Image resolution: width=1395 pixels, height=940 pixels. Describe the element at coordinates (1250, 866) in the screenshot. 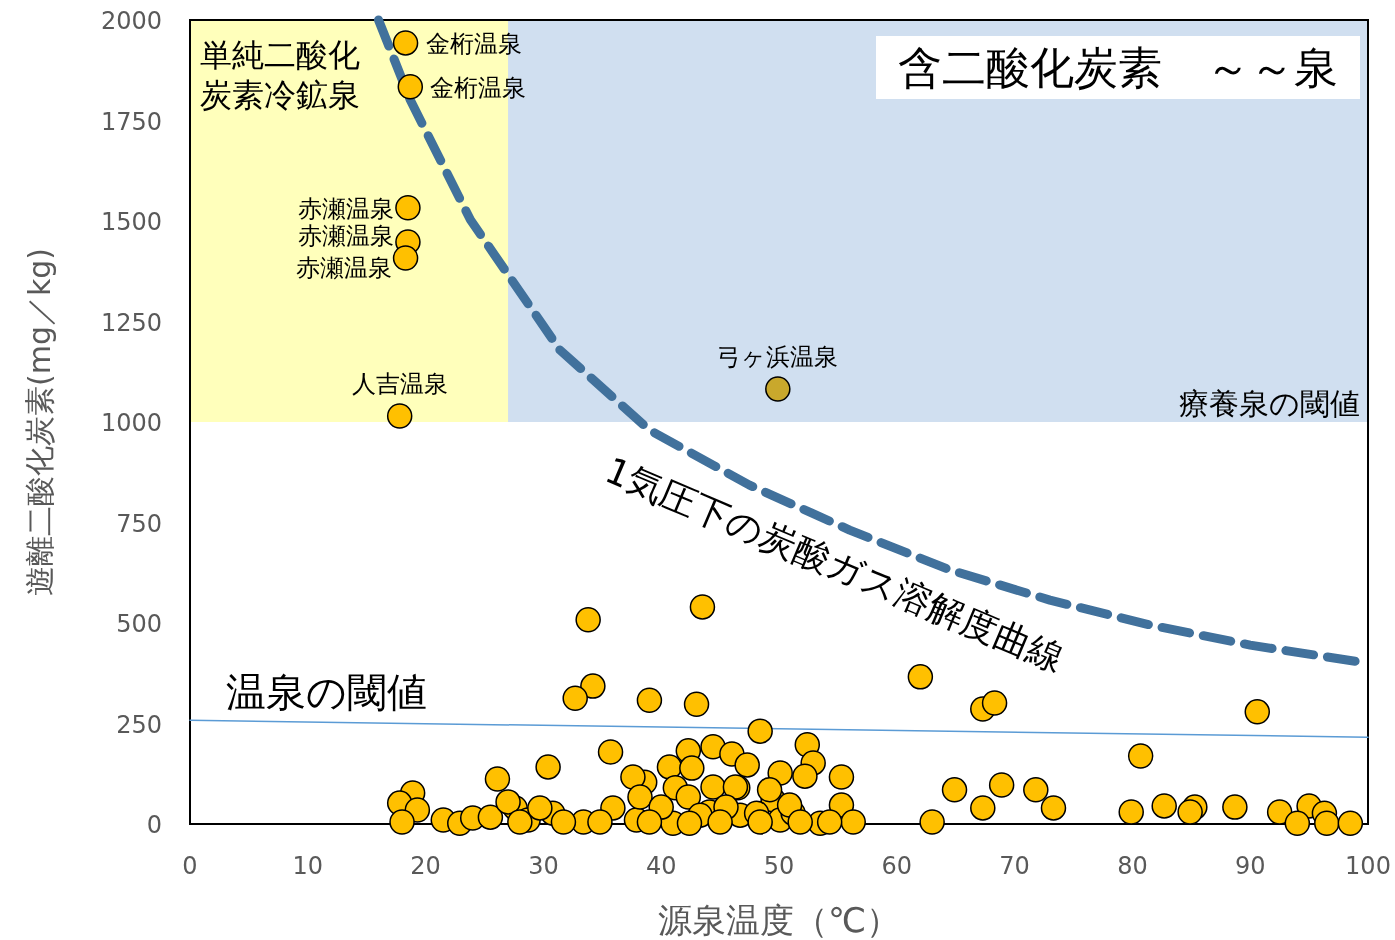

I see `x-tick-label: 90` at that location.